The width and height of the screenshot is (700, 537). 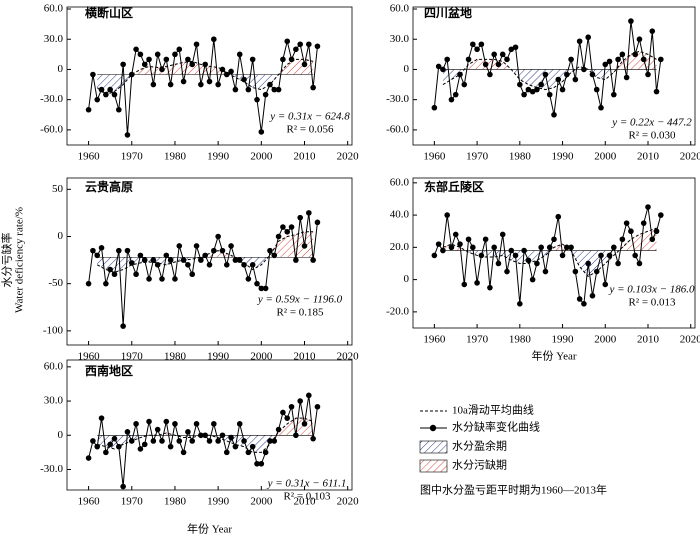 I want to click on y-tick-label: 0, so click(x=61, y=435).